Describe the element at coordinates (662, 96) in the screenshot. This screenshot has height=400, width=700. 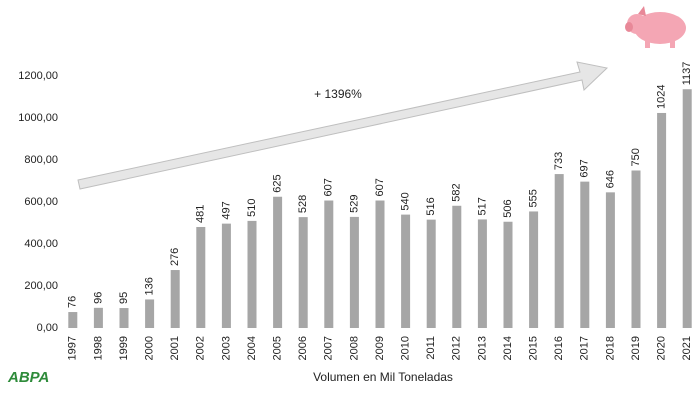
I see `value-label: 1024` at that location.